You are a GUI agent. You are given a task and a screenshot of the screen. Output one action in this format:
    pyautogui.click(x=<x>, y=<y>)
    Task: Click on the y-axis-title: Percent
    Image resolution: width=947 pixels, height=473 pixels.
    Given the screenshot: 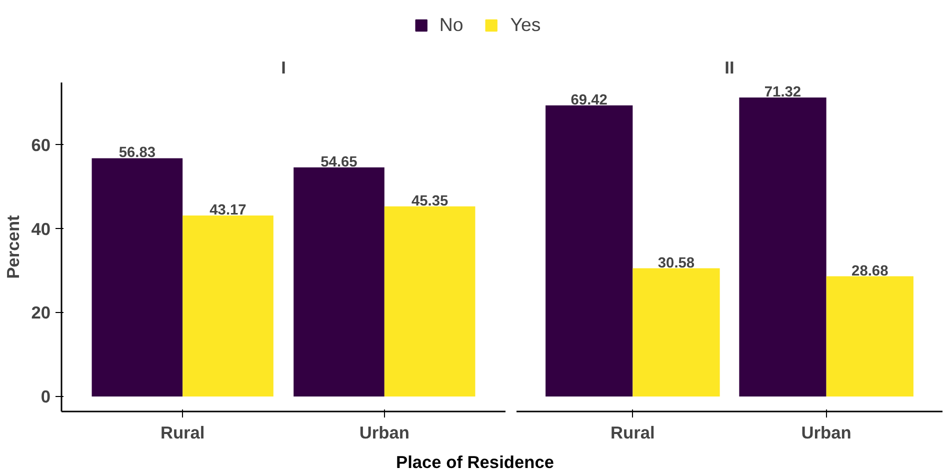 What is the action you would take?
    pyautogui.click(x=13, y=246)
    